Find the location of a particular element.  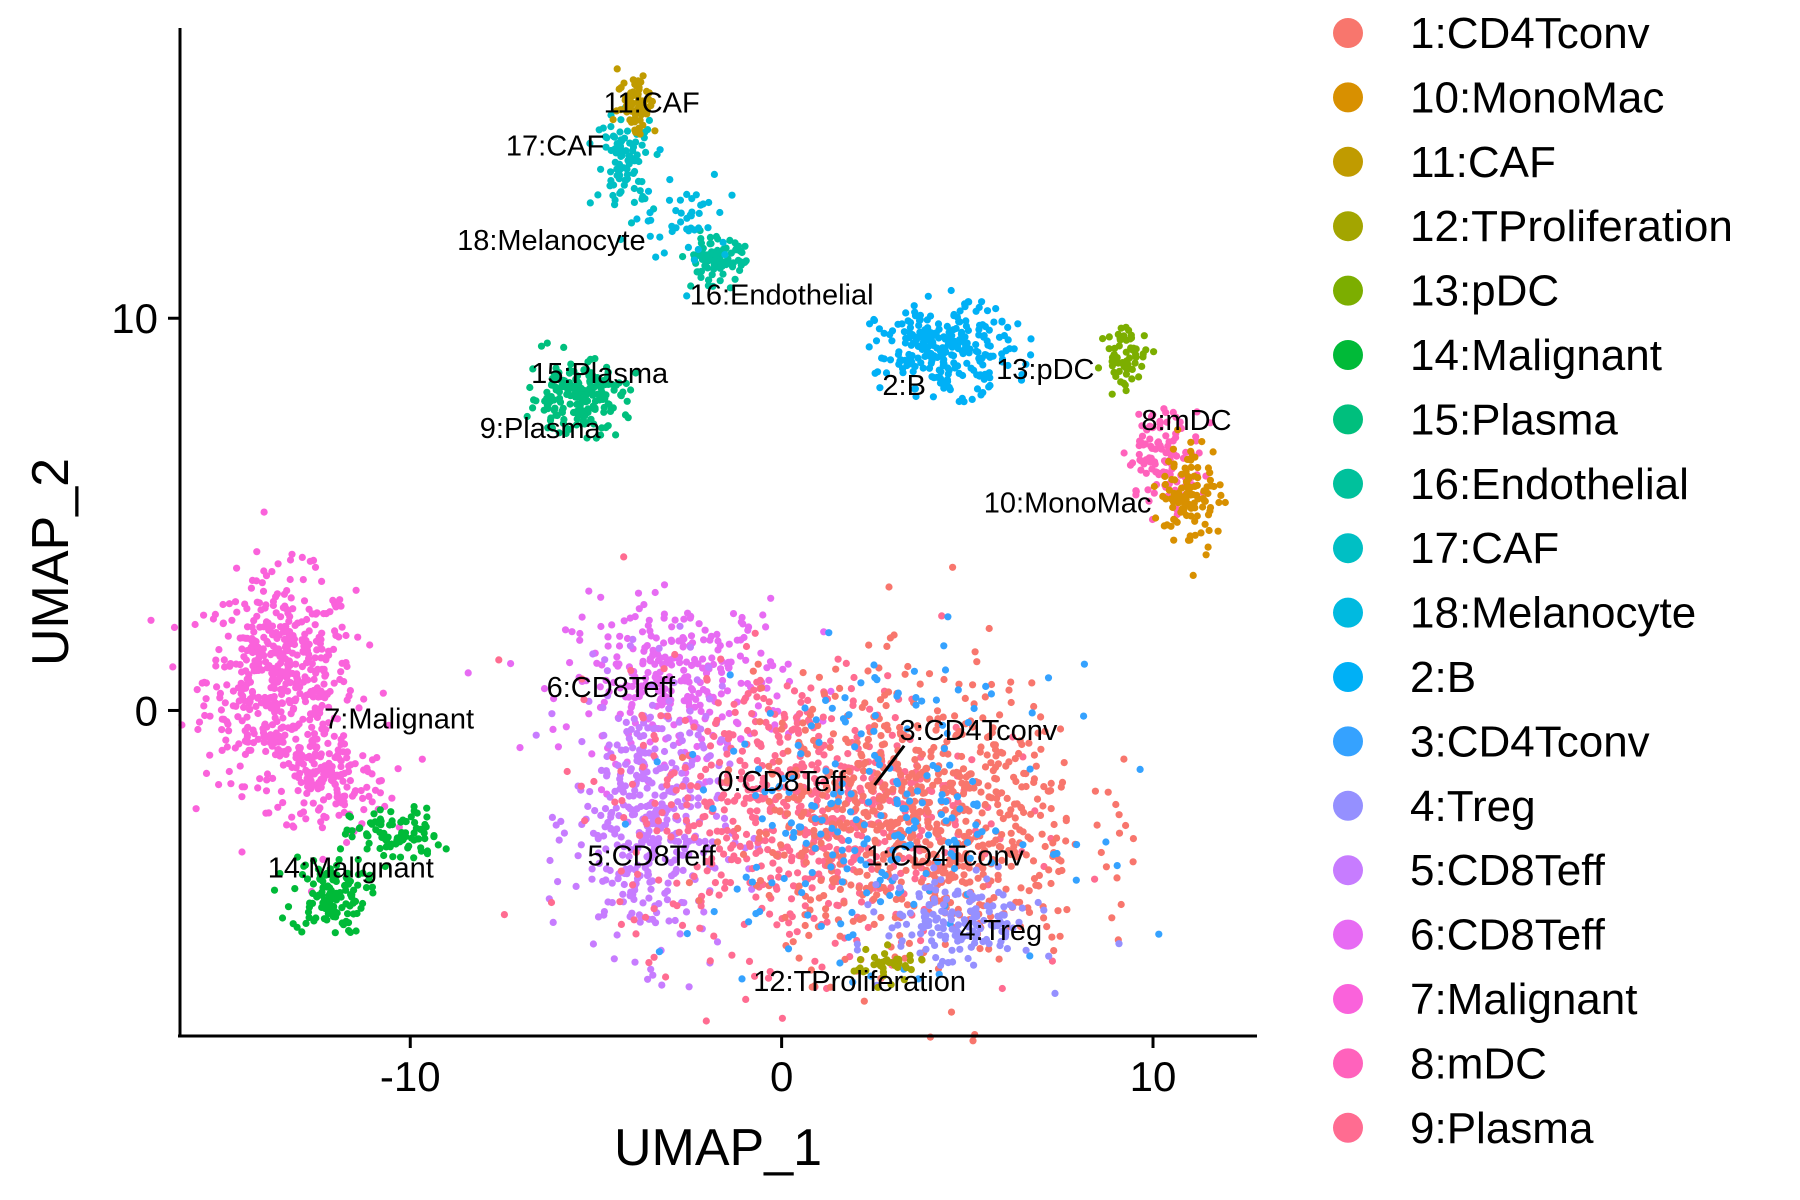

legend-label: 8:mDC is located at coordinates (1478, 1063).